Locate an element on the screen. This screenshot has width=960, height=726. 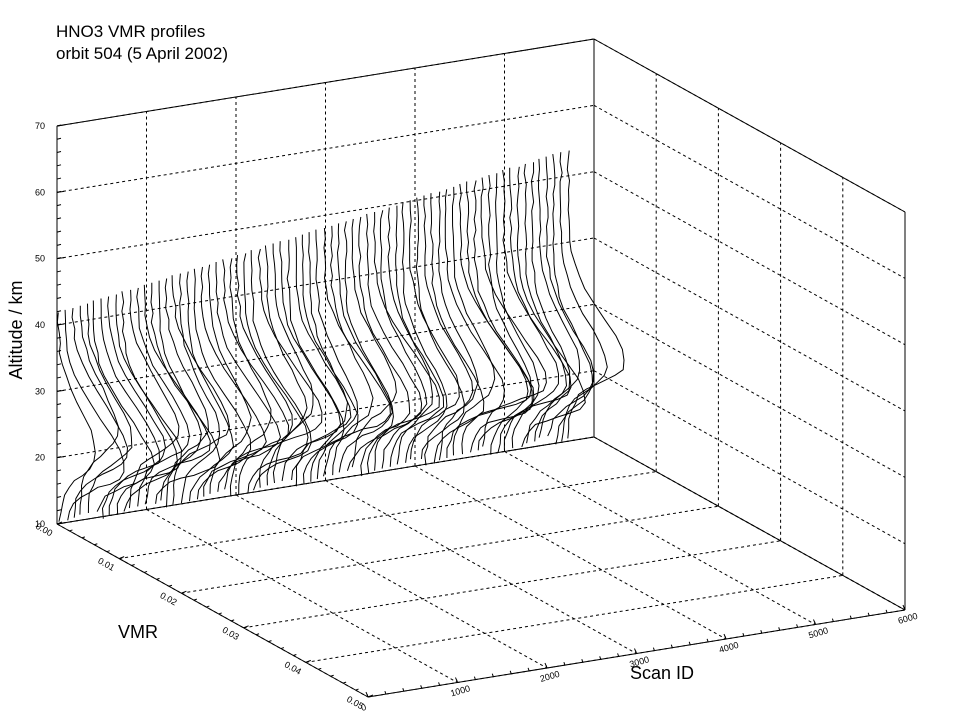
chart-subtitle: orbit 504 (5 April 2002) is located at coordinates (142, 53).